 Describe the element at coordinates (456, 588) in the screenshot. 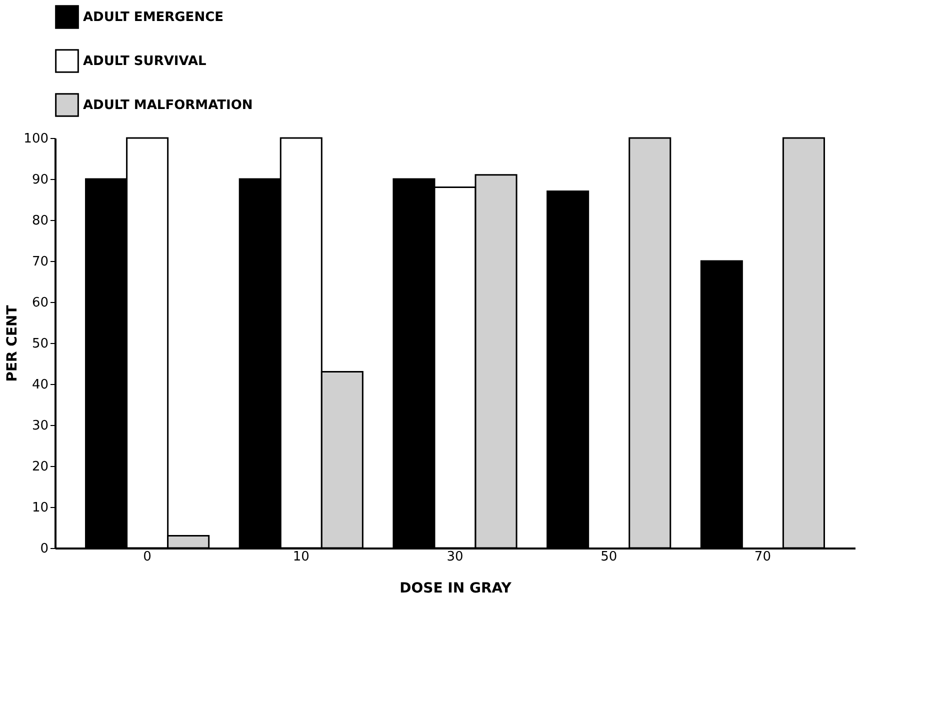

I see `x-axis-title: DOSE IN GRAY` at that location.